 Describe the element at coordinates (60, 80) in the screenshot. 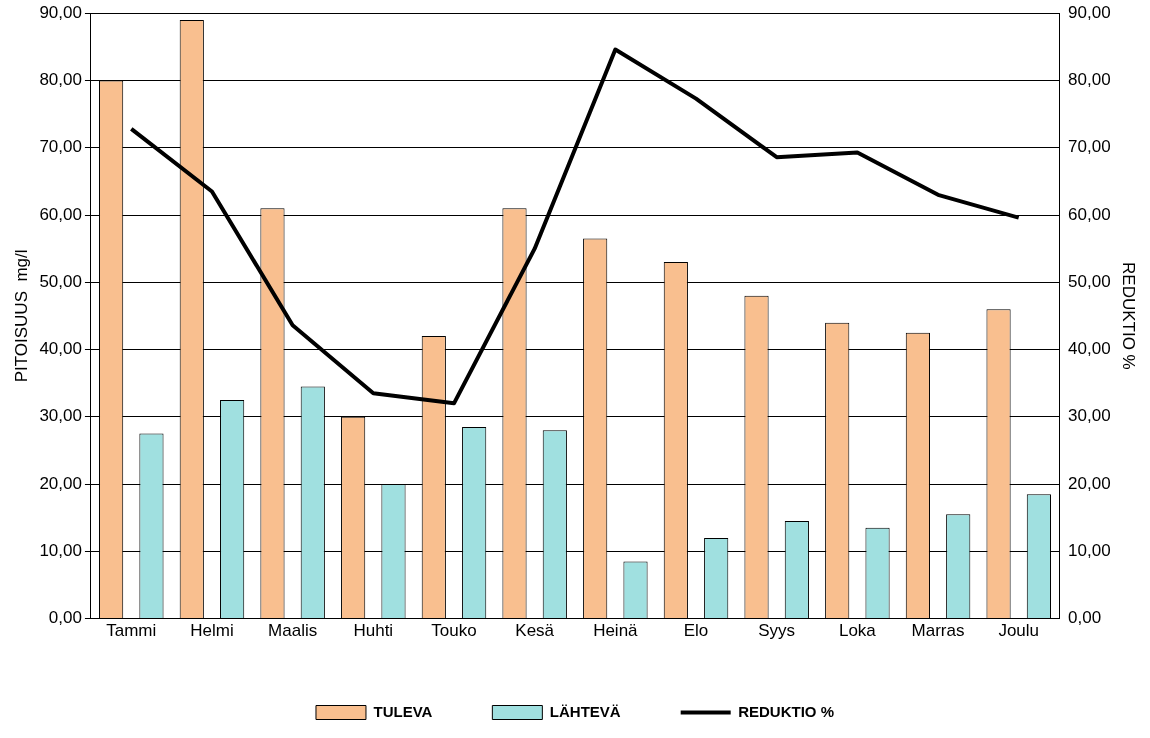

I see `y-tick-label: 80,00` at that location.